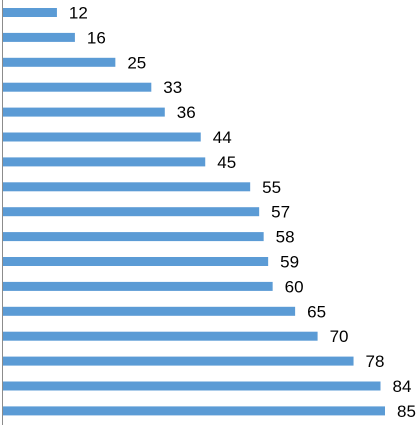 The width and height of the screenshot is (418, 425). What do you see at coordinates (280, 212) in the screenshot?
I see `data-label: 57` at bounding box center [280, 212].